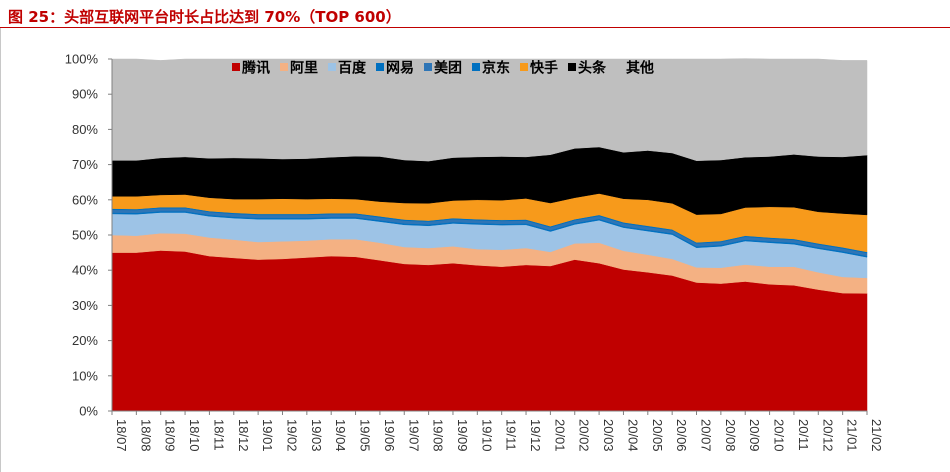  Describe the element at coordinates (85, 305) in the screenshot. I see `y-tick-label: 30%` at that location.